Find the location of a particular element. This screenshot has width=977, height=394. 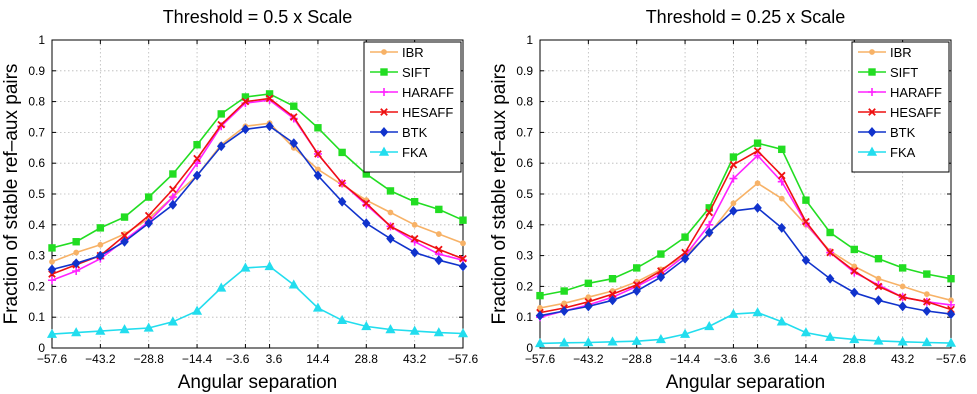

x-tick-label: 14.4 is located at coordinates (806, 359).